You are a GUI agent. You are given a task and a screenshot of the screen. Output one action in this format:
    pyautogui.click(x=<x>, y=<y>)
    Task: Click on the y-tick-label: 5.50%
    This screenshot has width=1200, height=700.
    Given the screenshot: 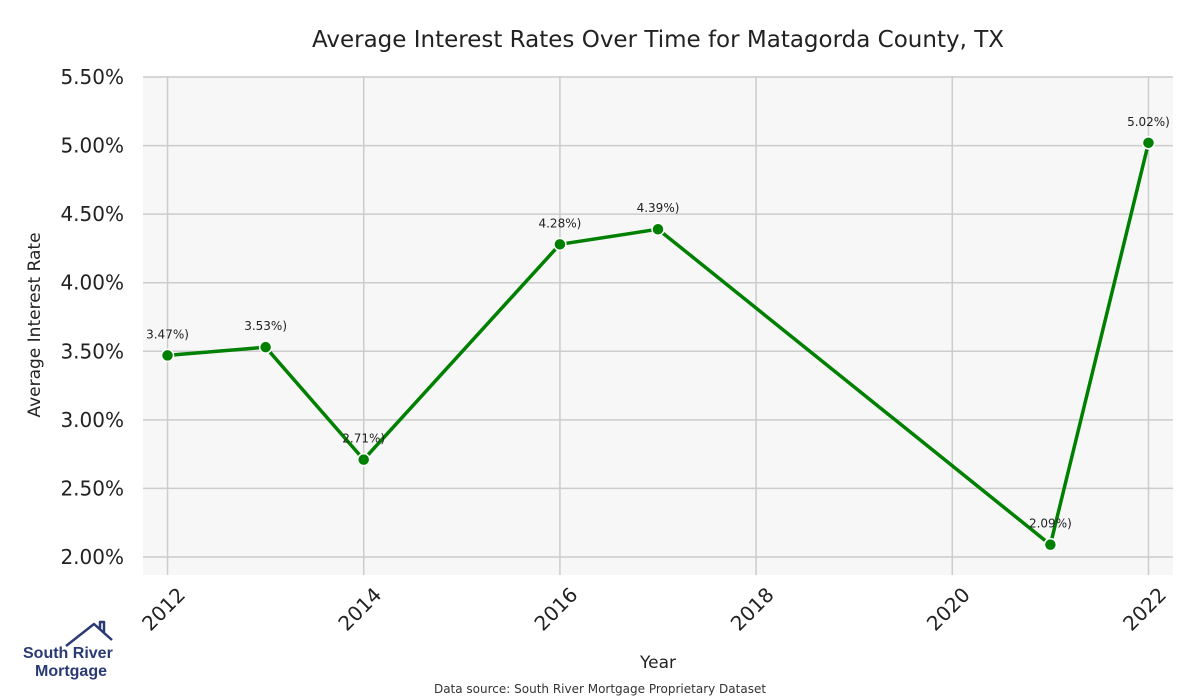 What is the action you would take?
    pyautogui.click(x=92, y=77)
    